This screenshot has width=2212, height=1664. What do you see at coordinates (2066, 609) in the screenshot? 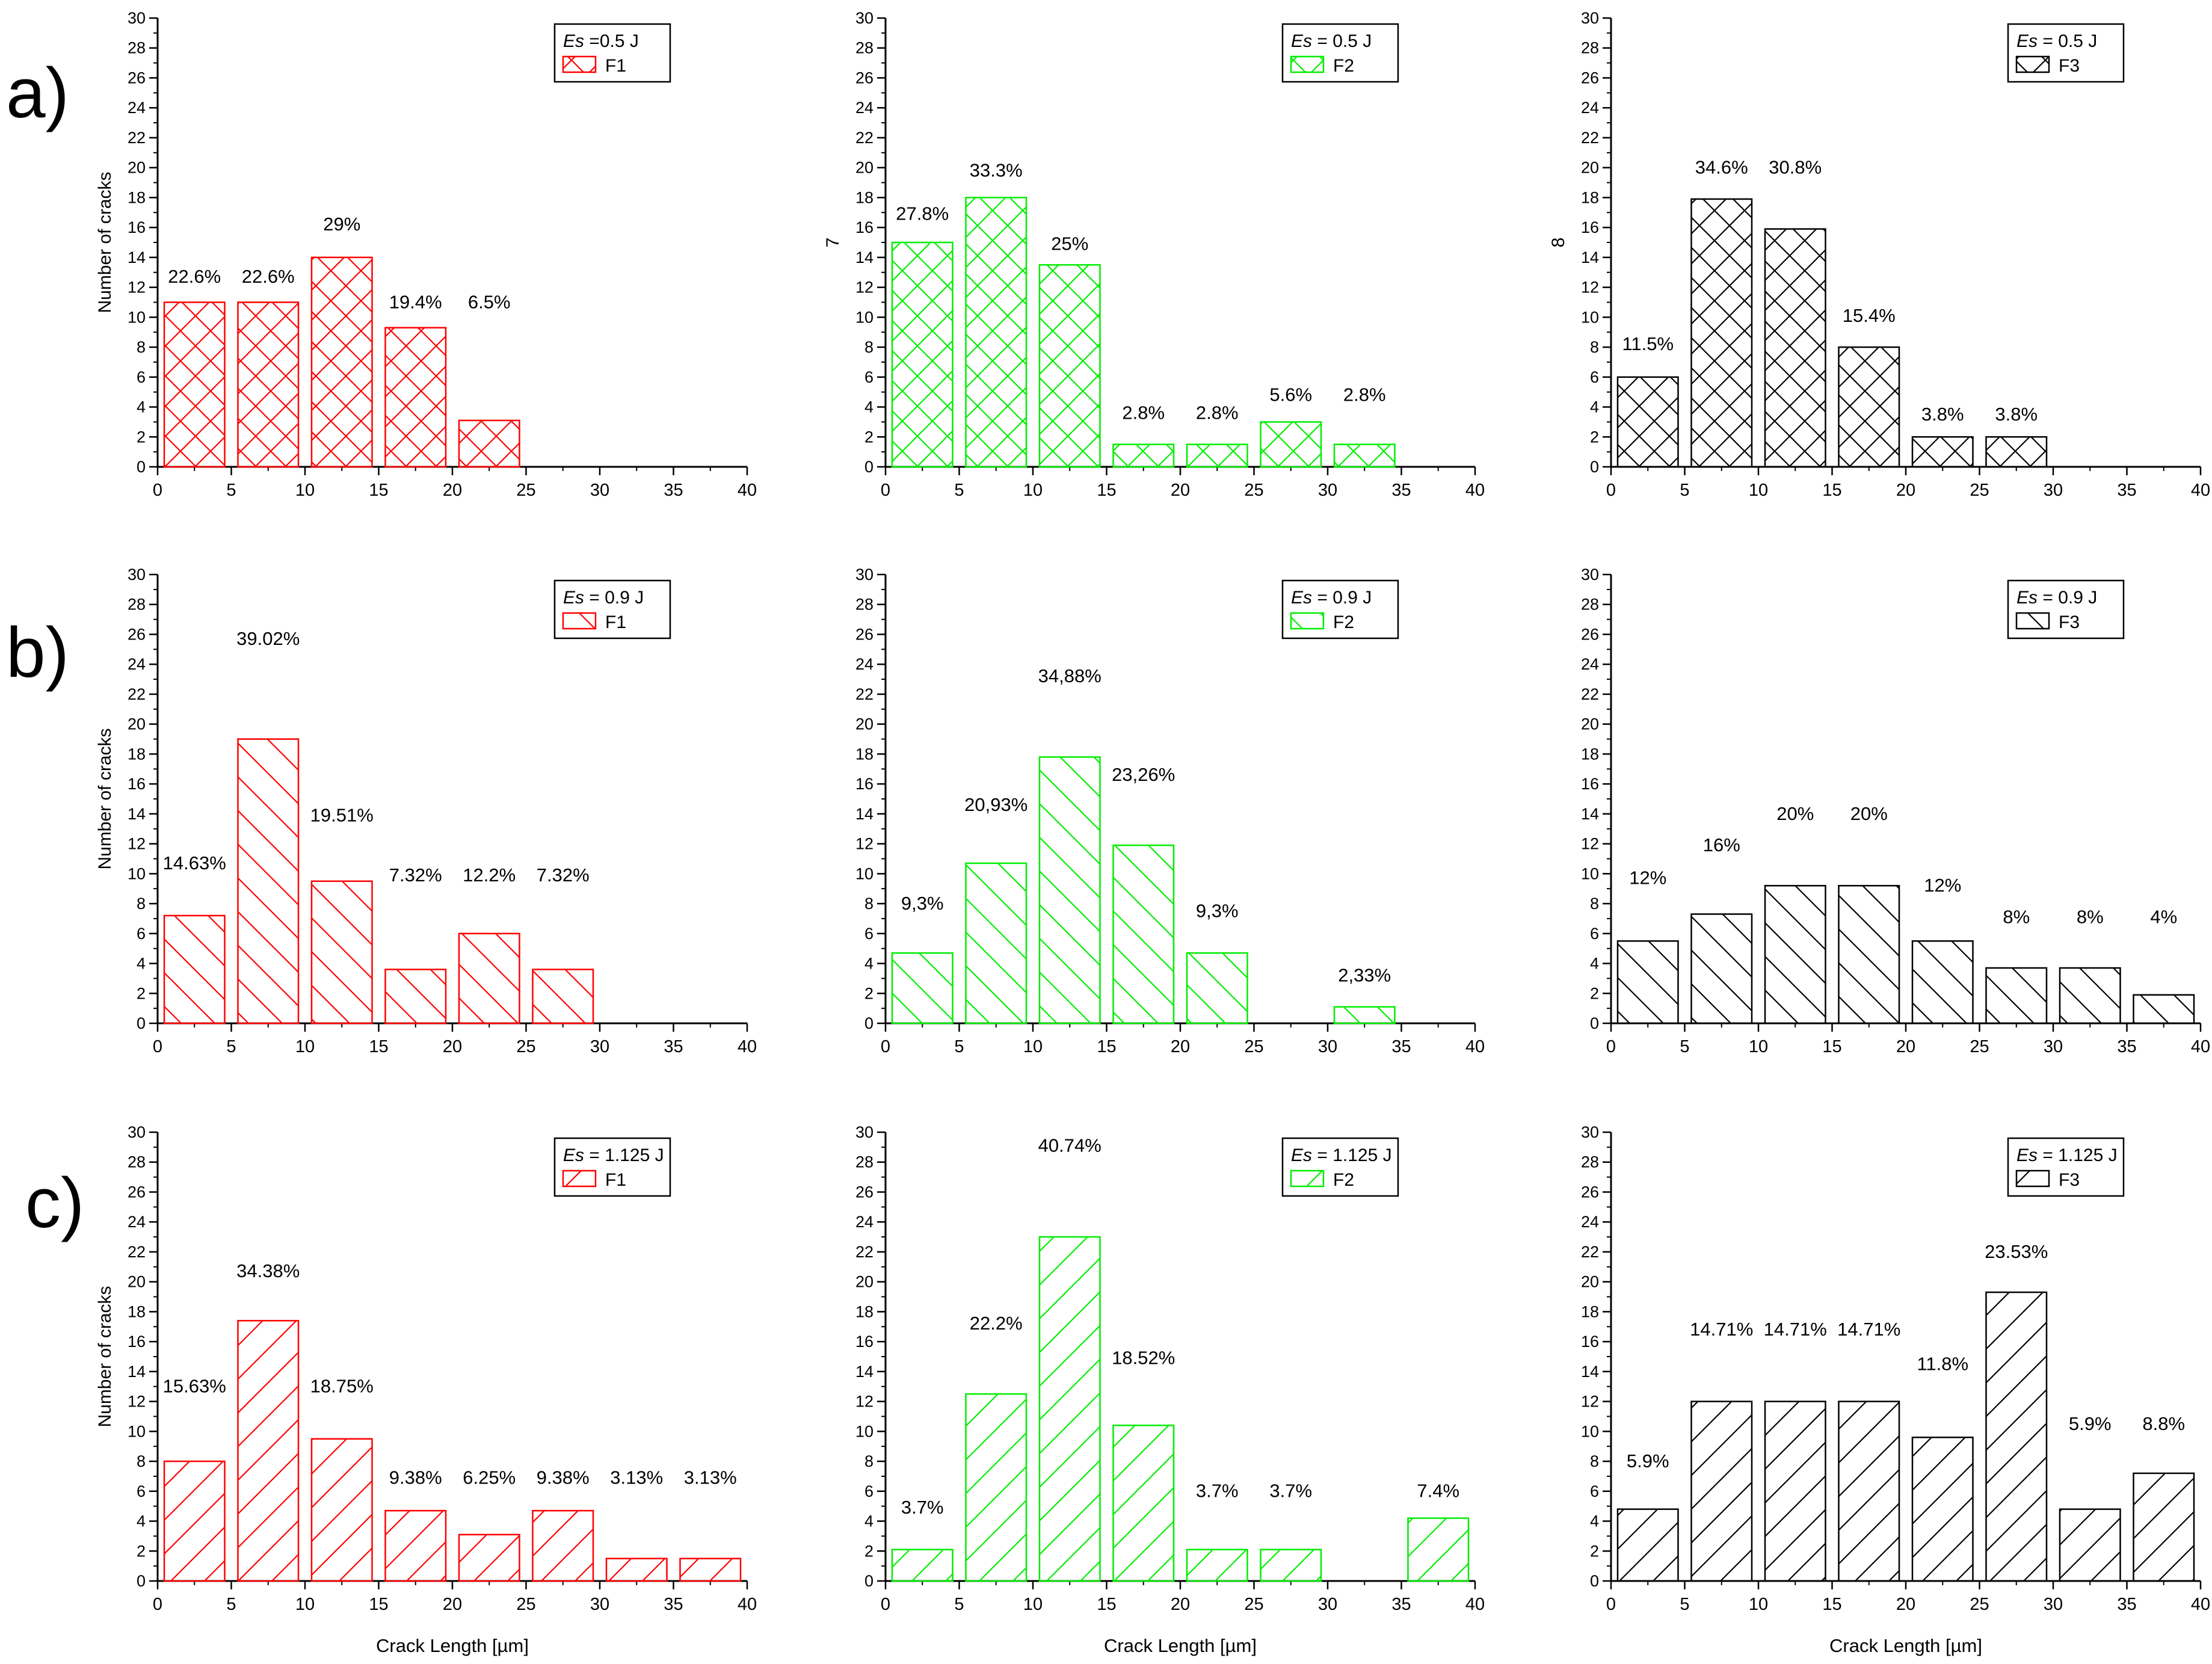
I see `legend: Es = 0.9 J F3` at bounding box center [2066, 609].